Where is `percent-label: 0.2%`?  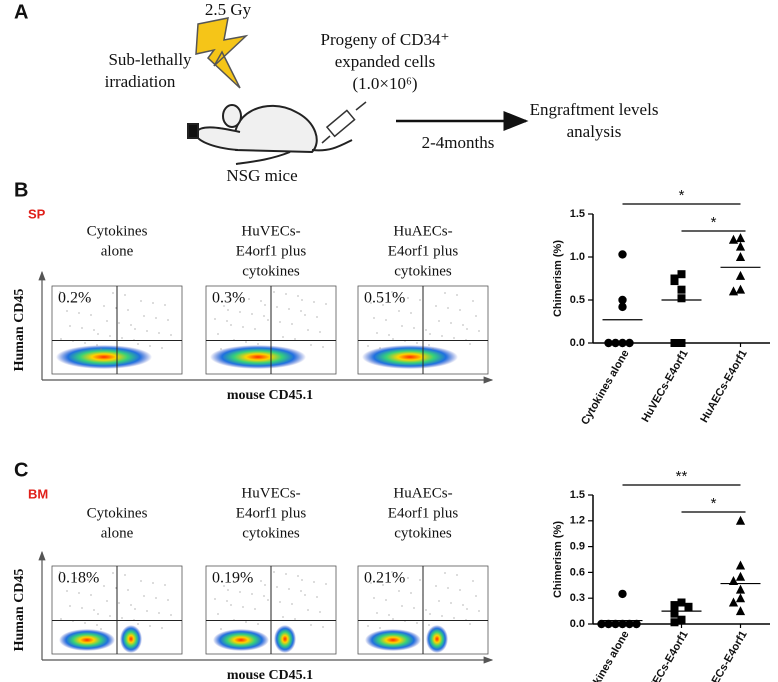
percent-label: 0.2% is located at coordinates (74, 298).